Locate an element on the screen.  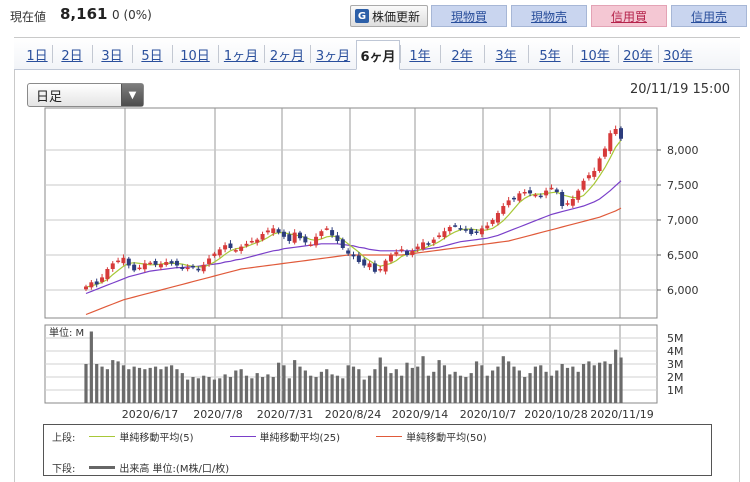
tab-period-14: 20年 is located at coordinates (638, 56).